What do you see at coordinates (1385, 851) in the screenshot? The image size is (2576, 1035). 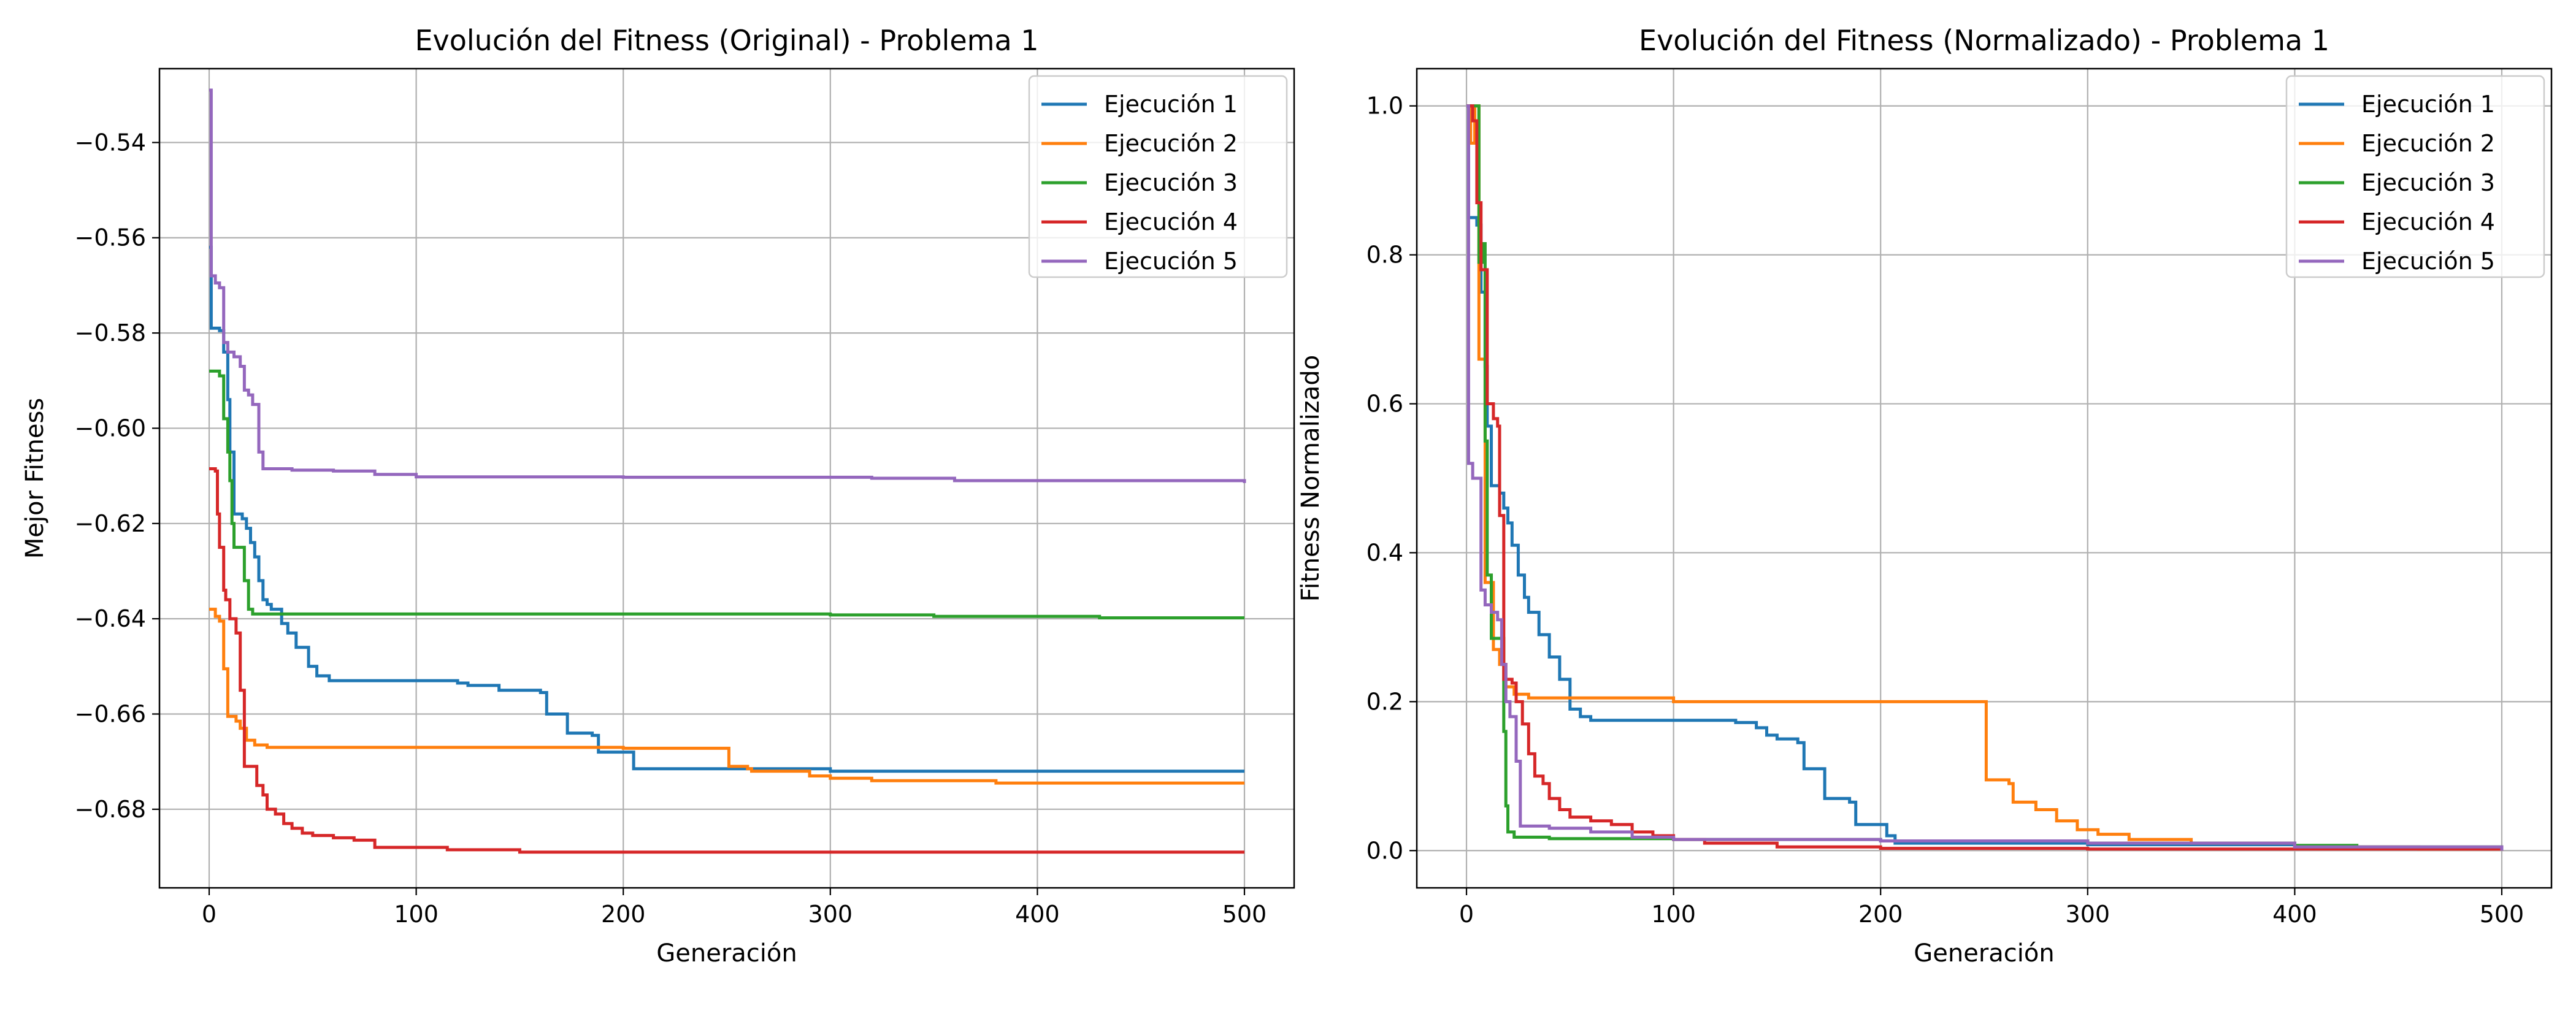 I see `y-tick-label: 0.0` at bounding box center [1385, 851].